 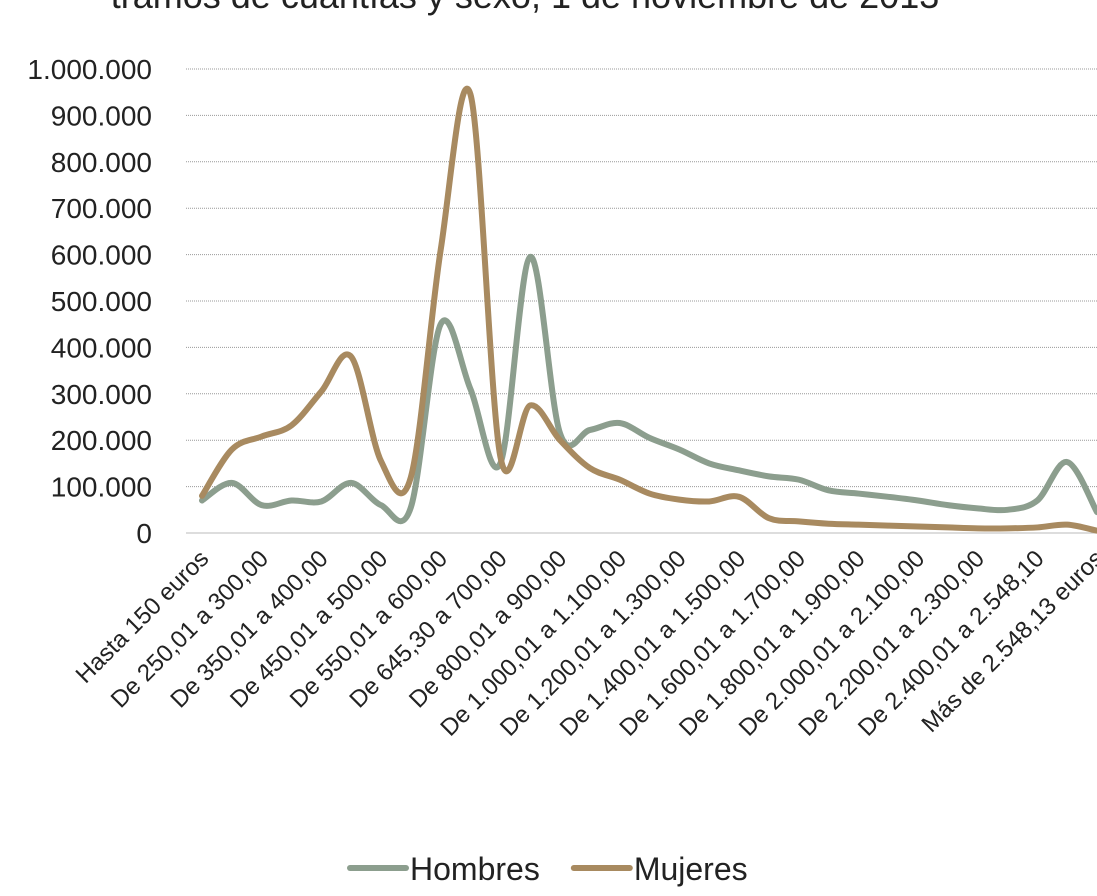 What do you see at coordinates (101, 115) in the screenshot?
I see `y-tick-label: 900.000` at bounding box center [101, 115].